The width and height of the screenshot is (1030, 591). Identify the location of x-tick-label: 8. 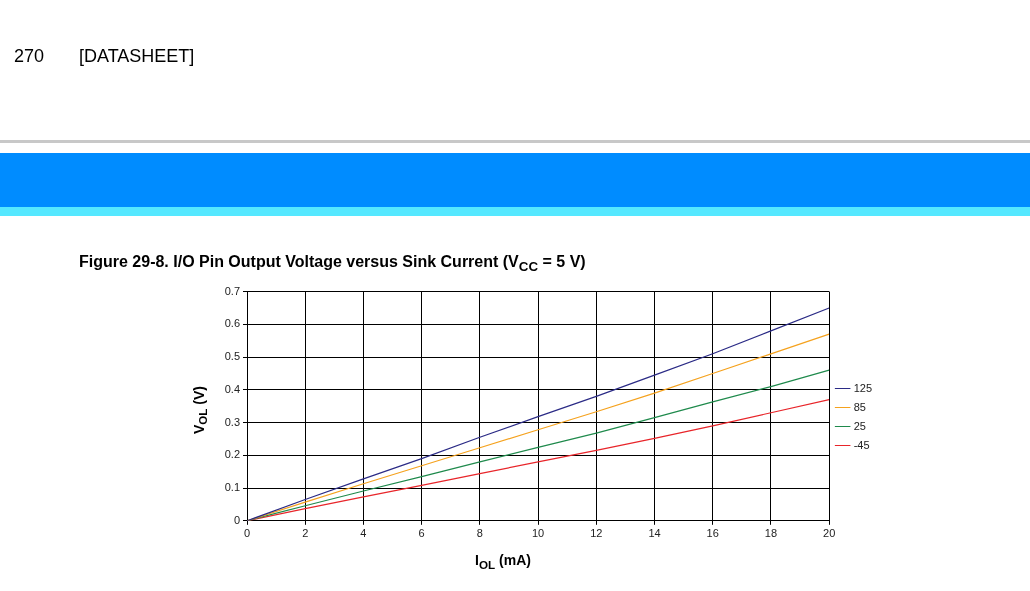
(479, 533).